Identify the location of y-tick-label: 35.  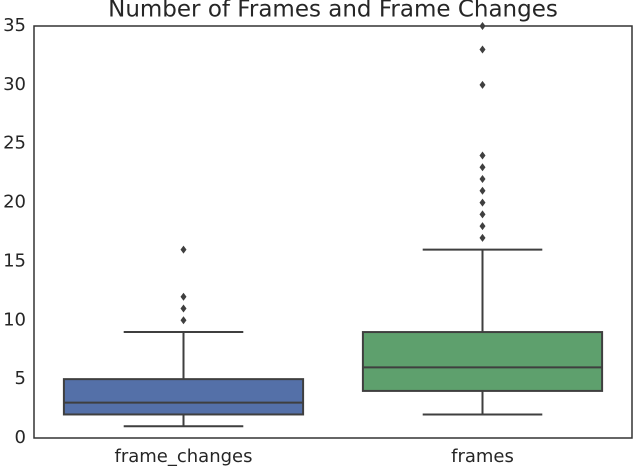
(14, 25).